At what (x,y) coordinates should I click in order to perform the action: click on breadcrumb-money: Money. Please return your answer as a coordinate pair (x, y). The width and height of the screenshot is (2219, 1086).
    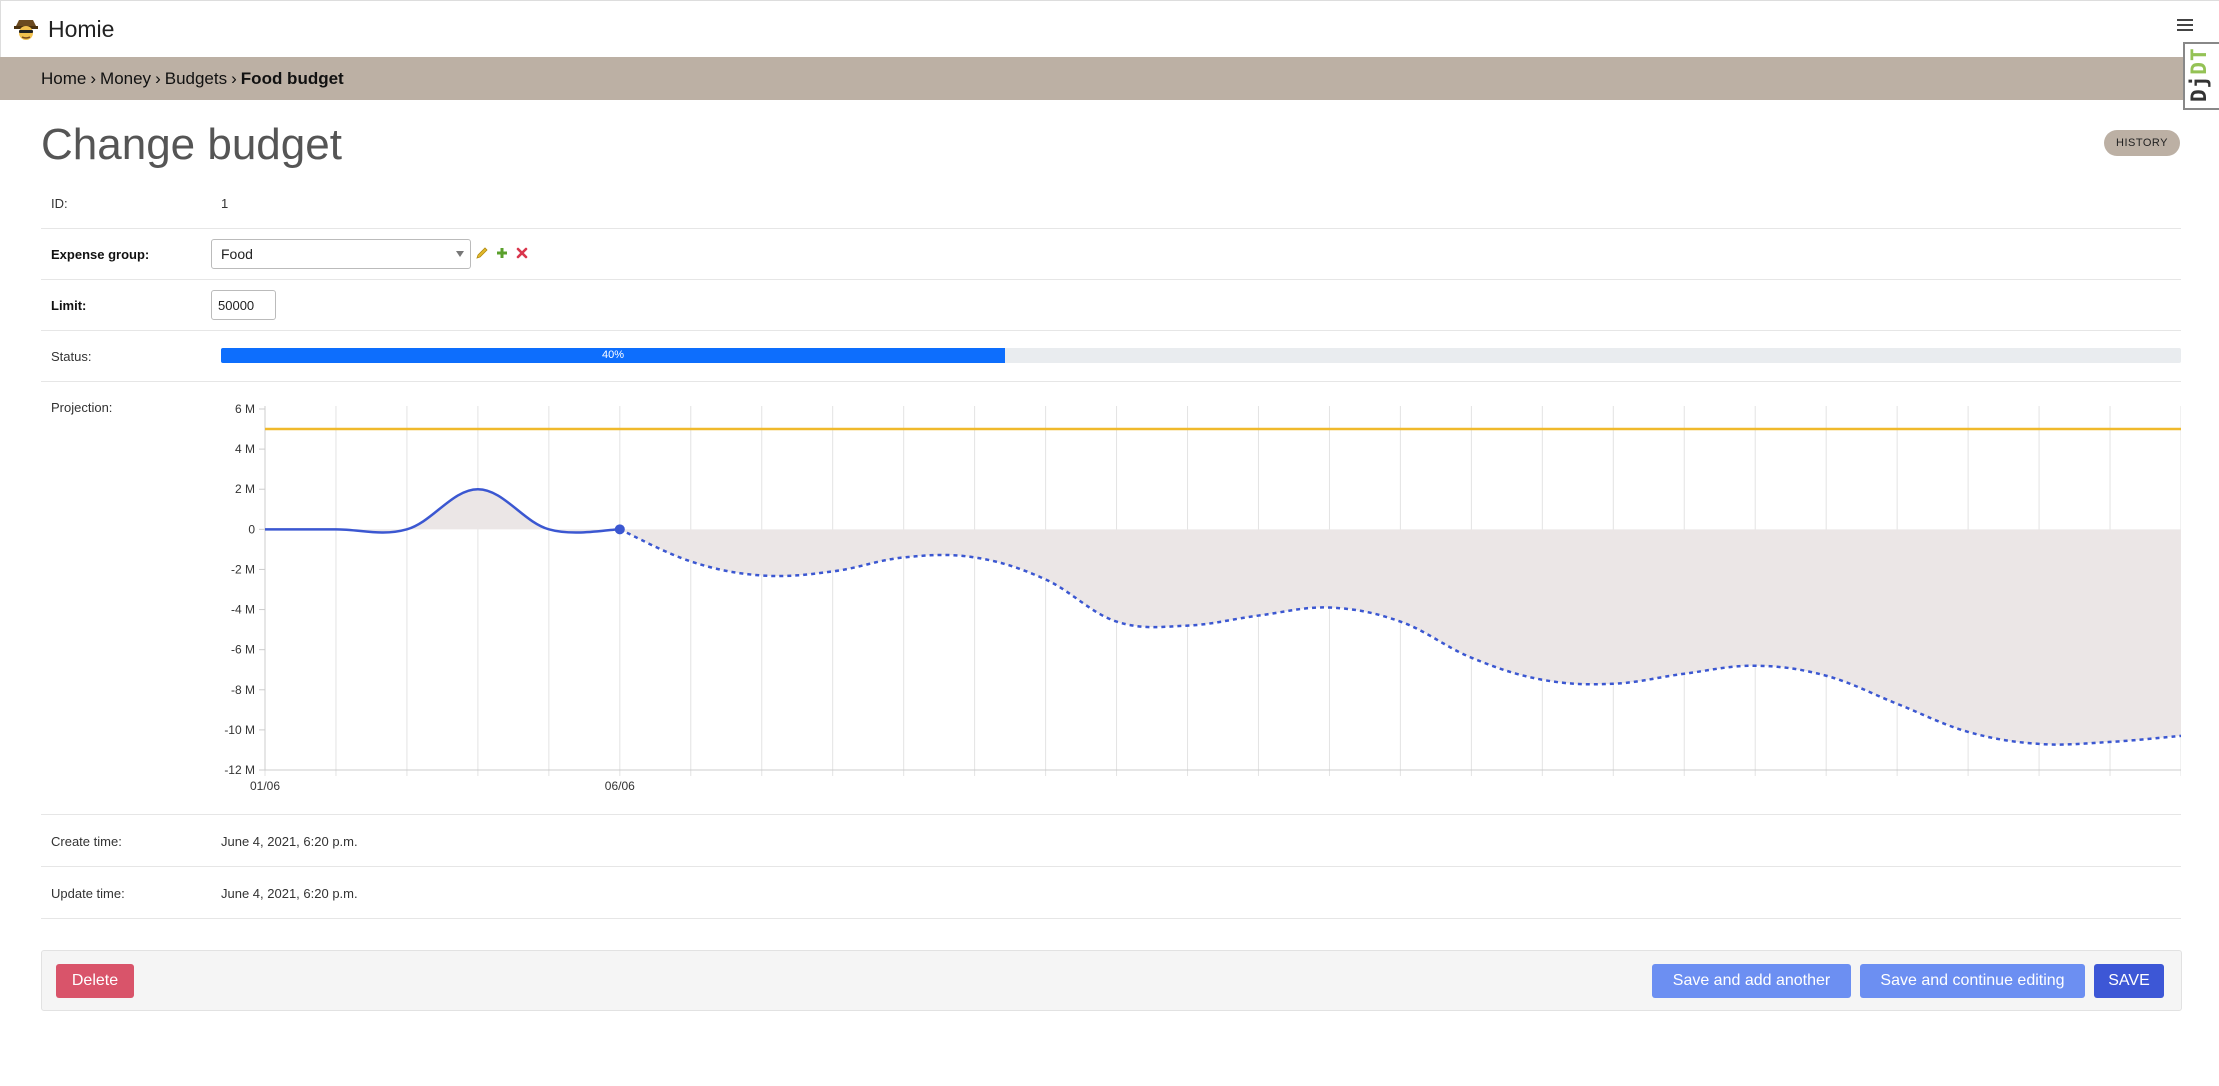
    Looking at the image, I should click on (126, 78).